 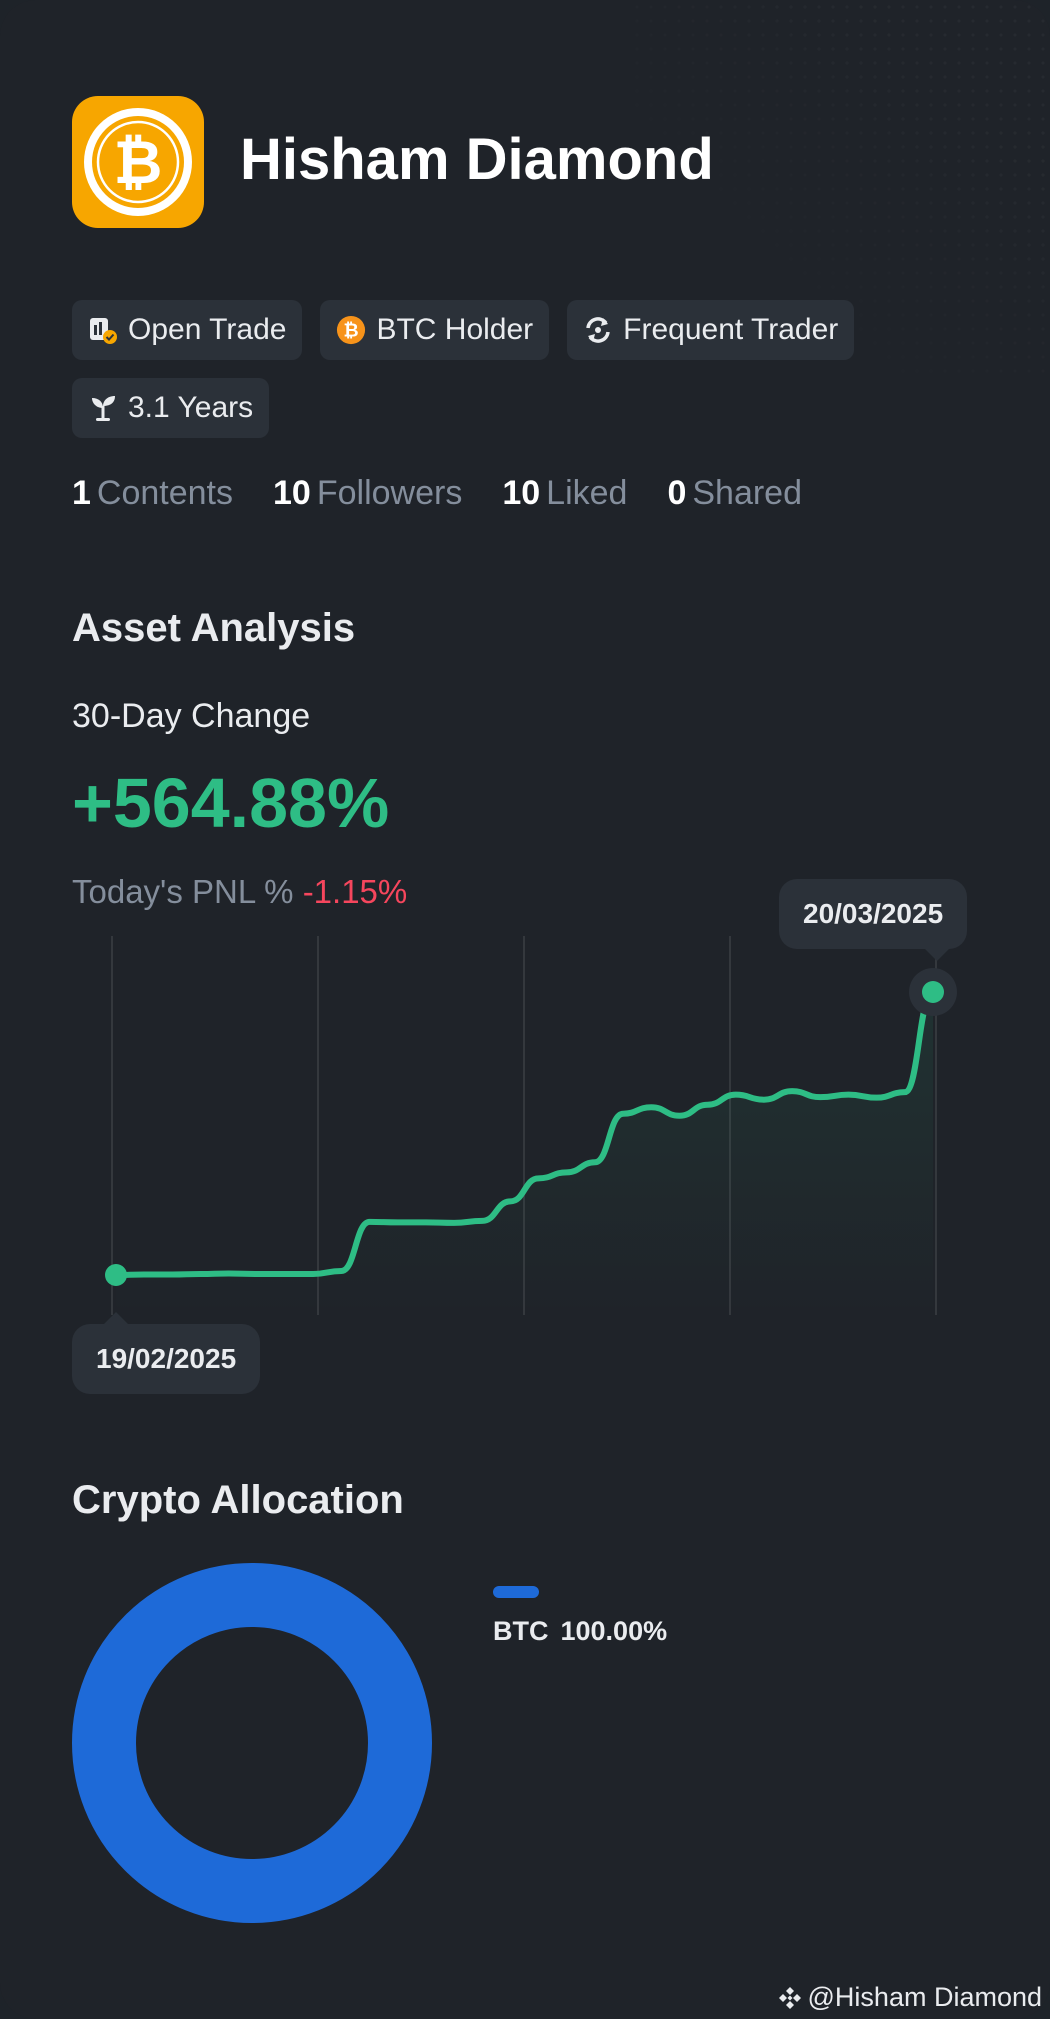 What do you see at coordinates (355, 891) in the screenshot?
I see `pnl-value: -1.15%` at bounding box center [355, 891].